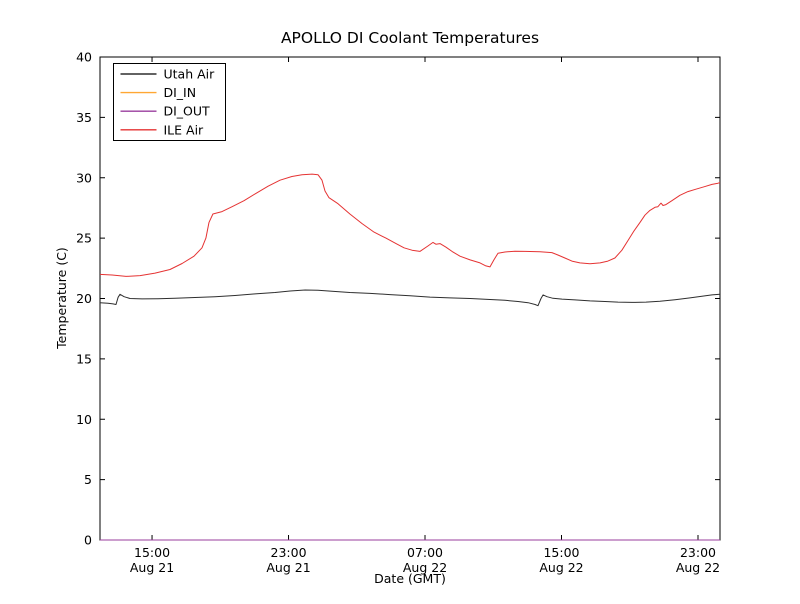 The width and height of the screenshot is (800, 604). I want to click on y-tick-label: 15, so click(84, 358).